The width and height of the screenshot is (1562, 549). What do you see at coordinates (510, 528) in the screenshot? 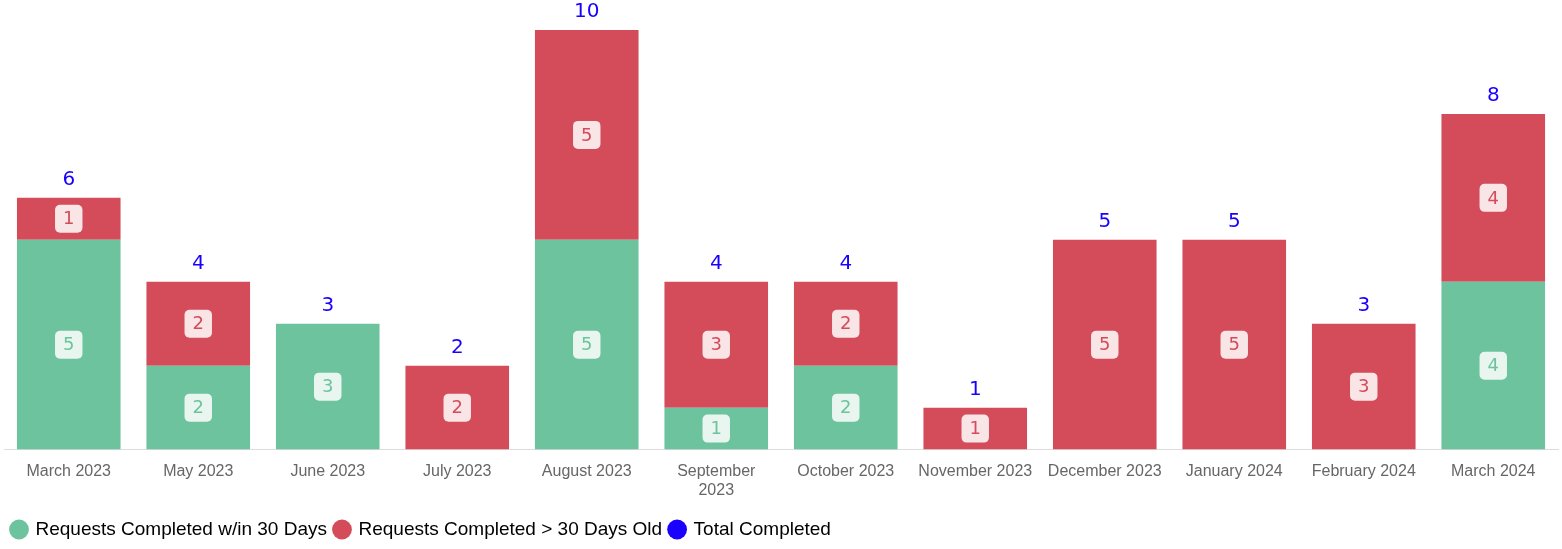
I see `legend-label: Requests Completed > 30 Days Old` at bounding box center [510, 528].